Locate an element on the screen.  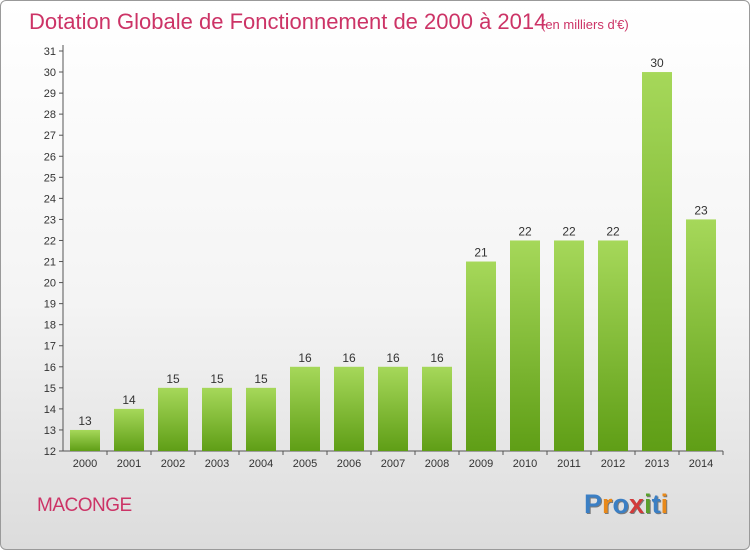
y-tick-label: 26 is located at coordinates (50, 157).